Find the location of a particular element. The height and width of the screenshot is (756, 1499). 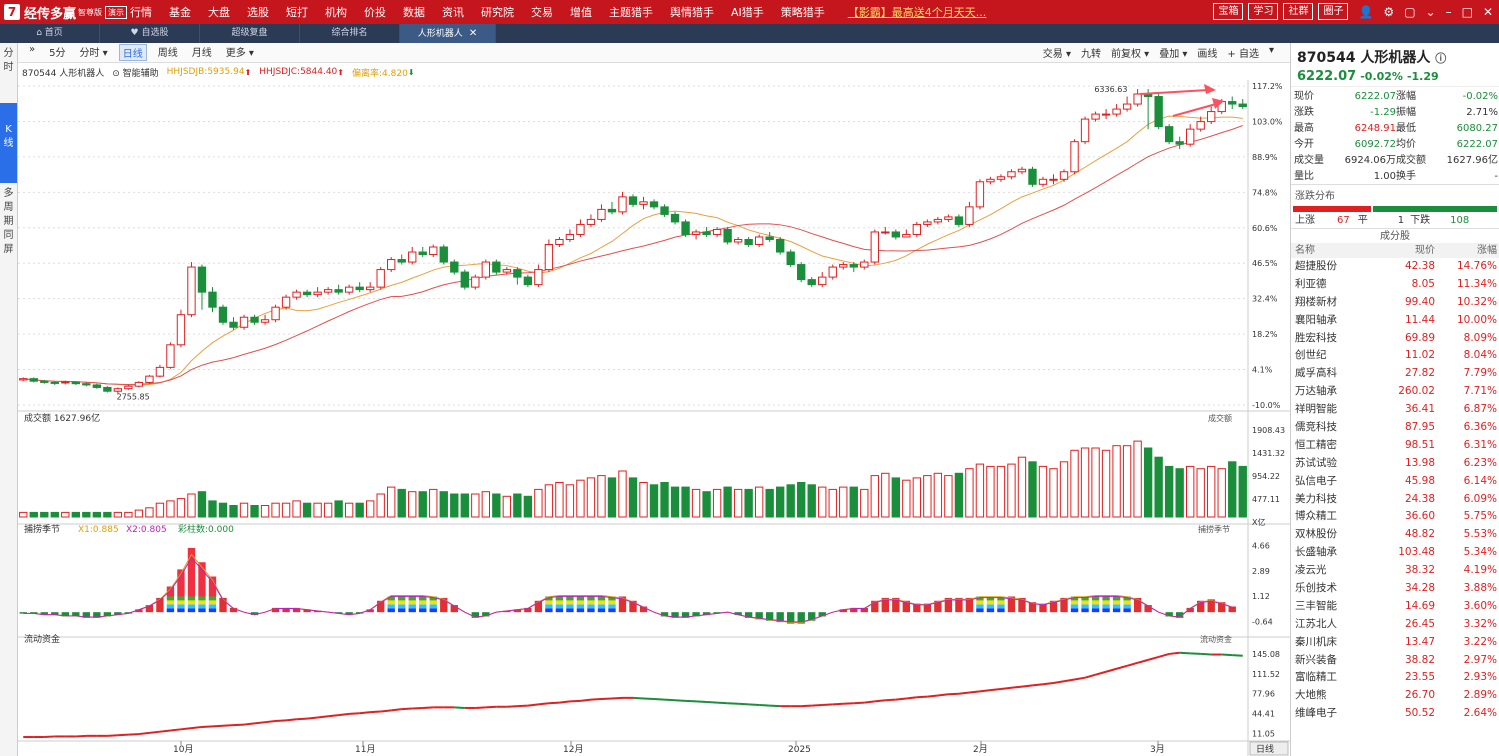

tab-1: ♥ 自选股 is located at coordinates (150, 33).